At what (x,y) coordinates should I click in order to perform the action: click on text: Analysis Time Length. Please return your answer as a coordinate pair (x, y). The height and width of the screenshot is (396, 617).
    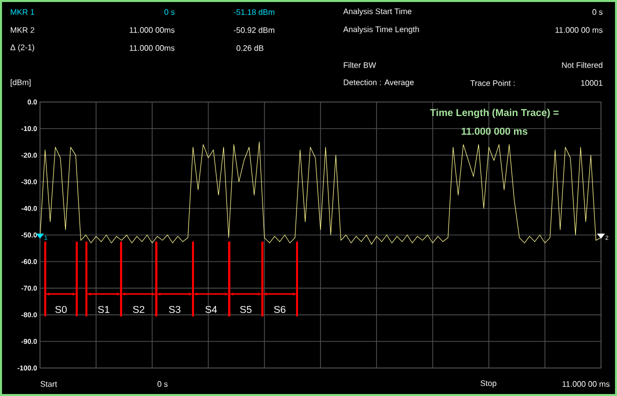
    Looking at the image, I should click on (381, 30).